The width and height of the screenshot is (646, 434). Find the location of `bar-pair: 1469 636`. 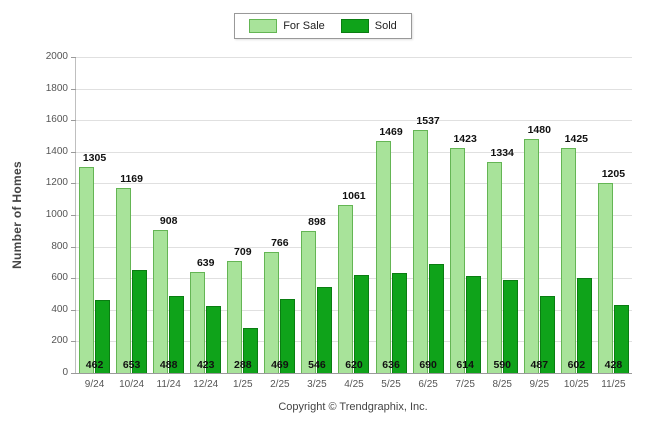

bar-pair: 1469 636 is located at coordinates (391, 215).